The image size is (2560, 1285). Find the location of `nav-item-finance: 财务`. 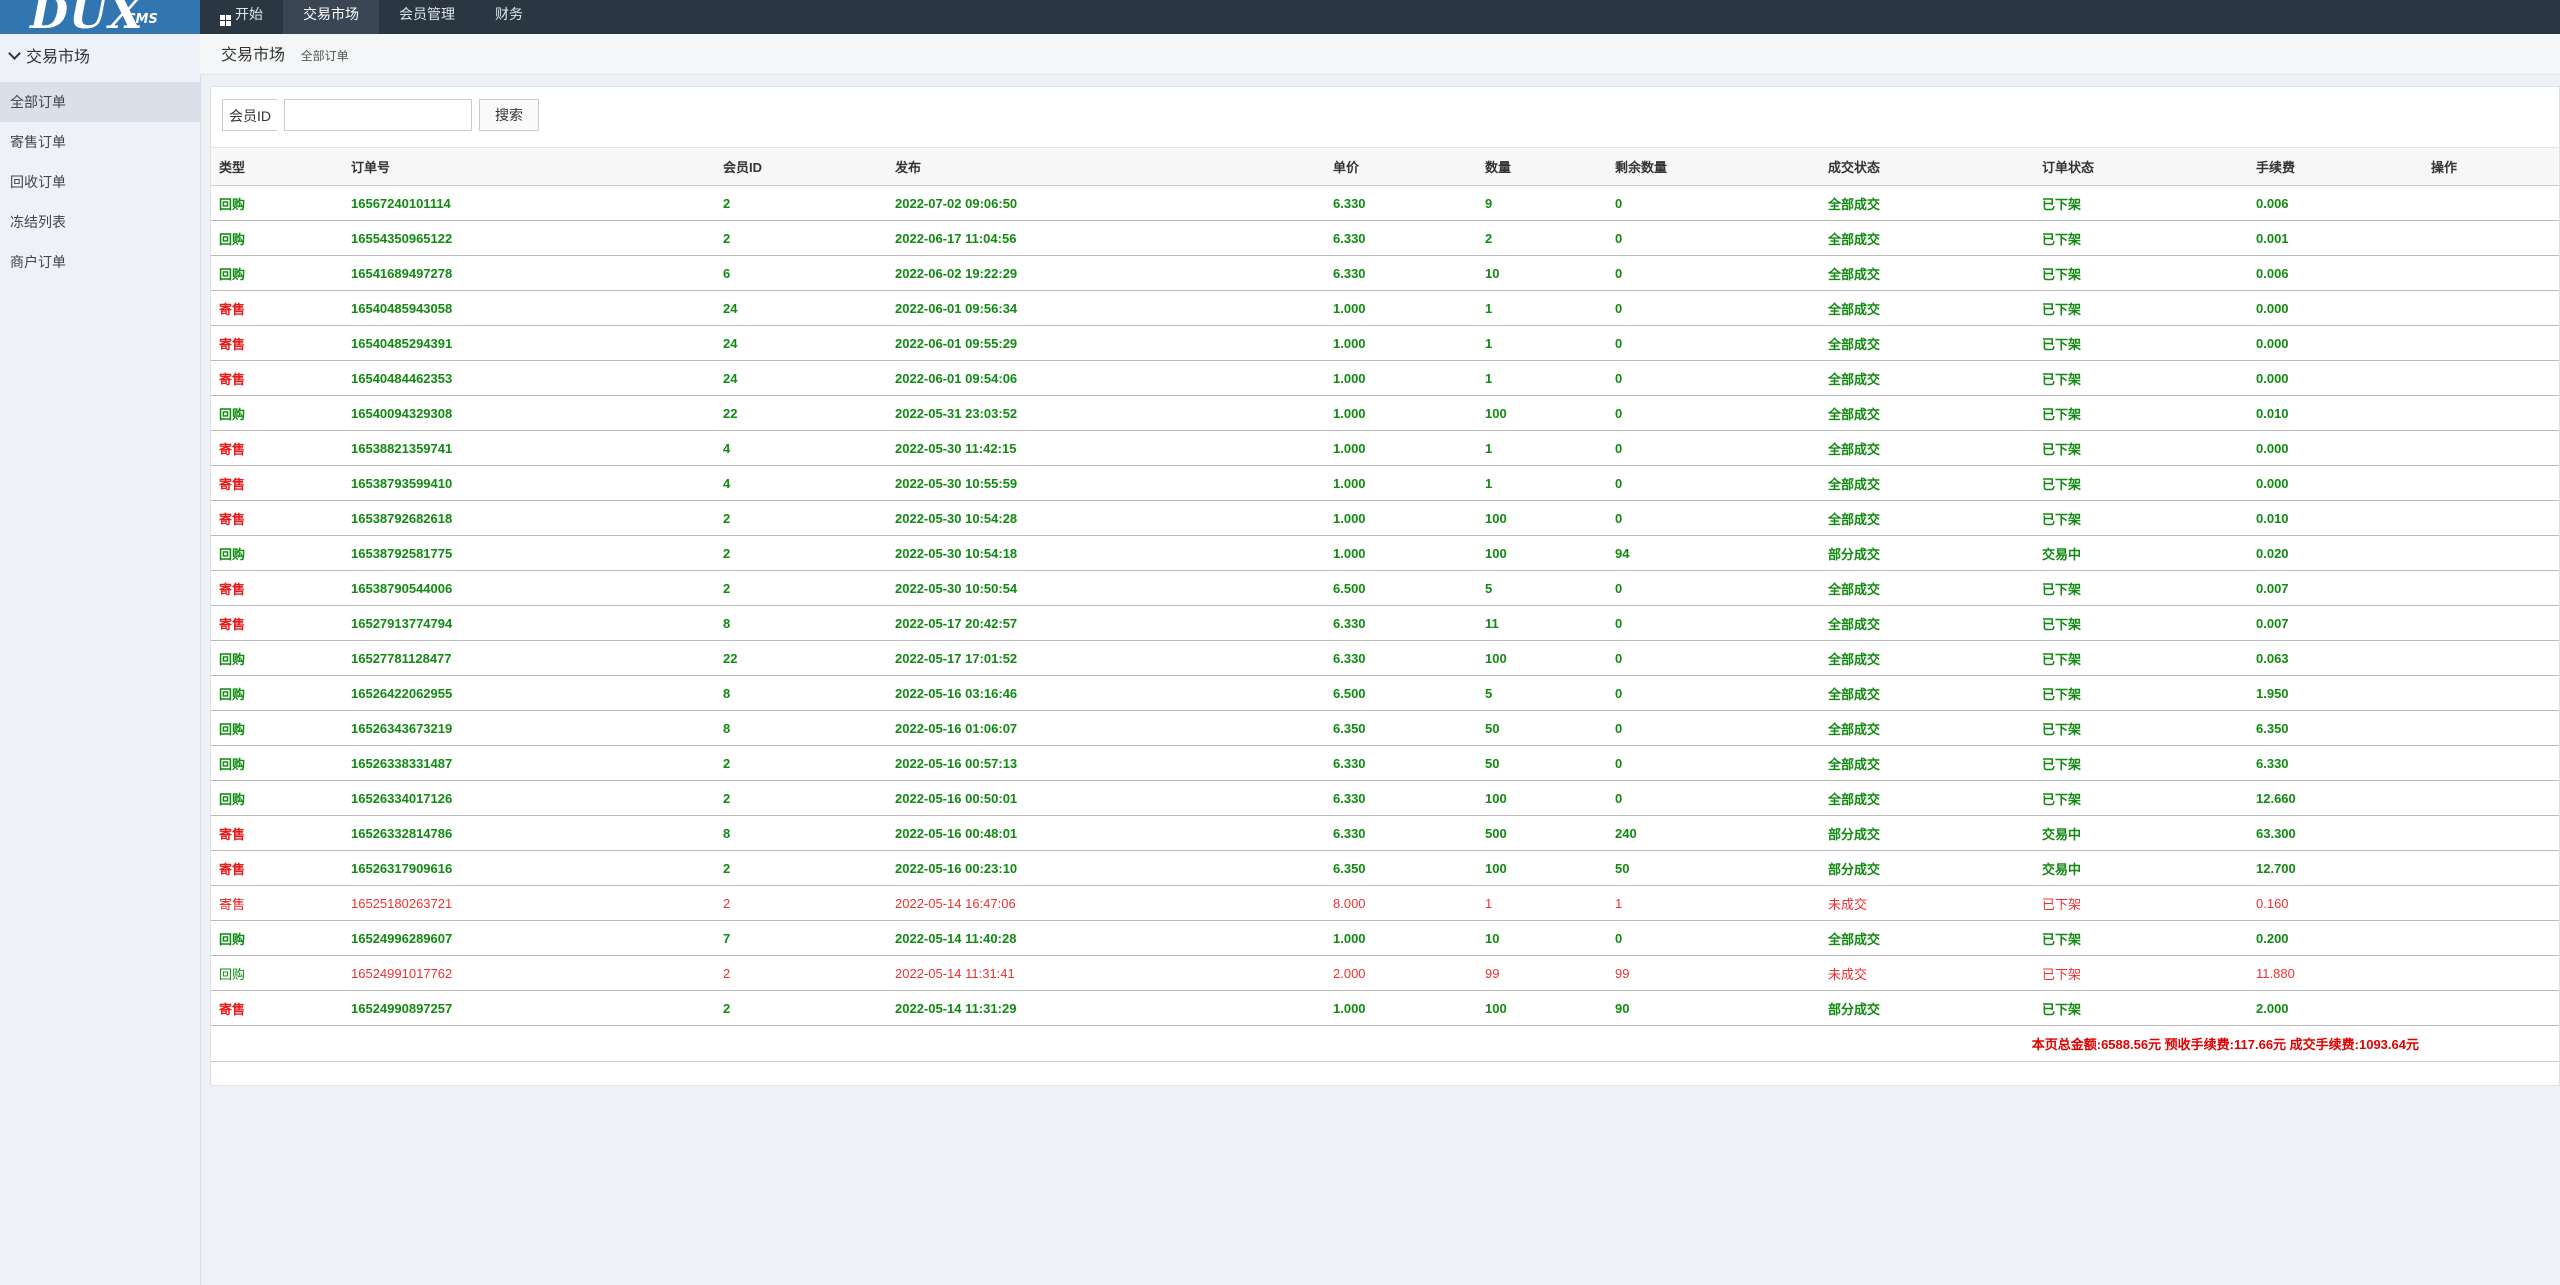

nav-item-finance: 财务 is located at coordinates (509, 17).